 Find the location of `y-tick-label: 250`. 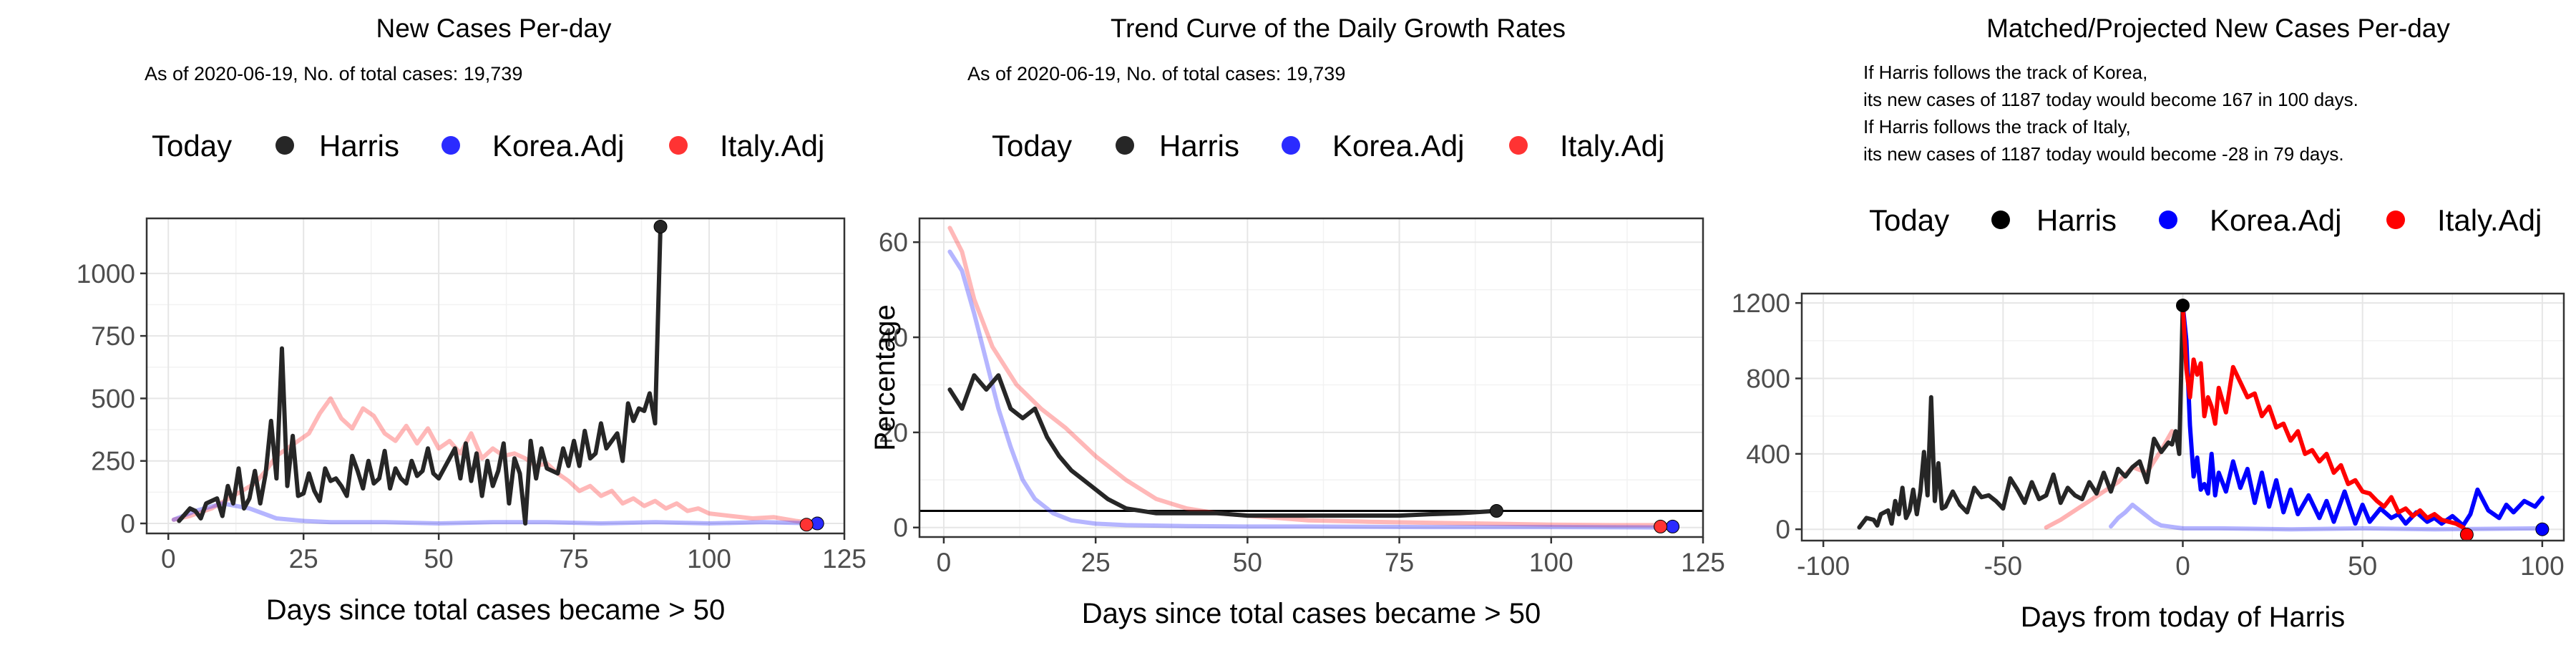

y-tick-label: 250 is located at coordinates (113, 462).